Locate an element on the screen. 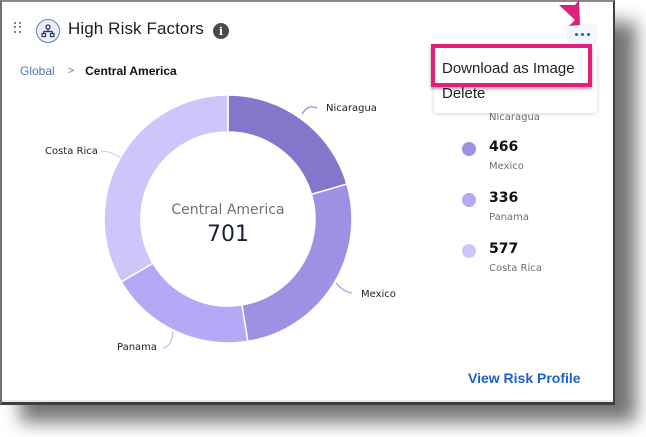 The image size is (646, 437). slice-label-panama: Panama is located at coordinates (137, 347).